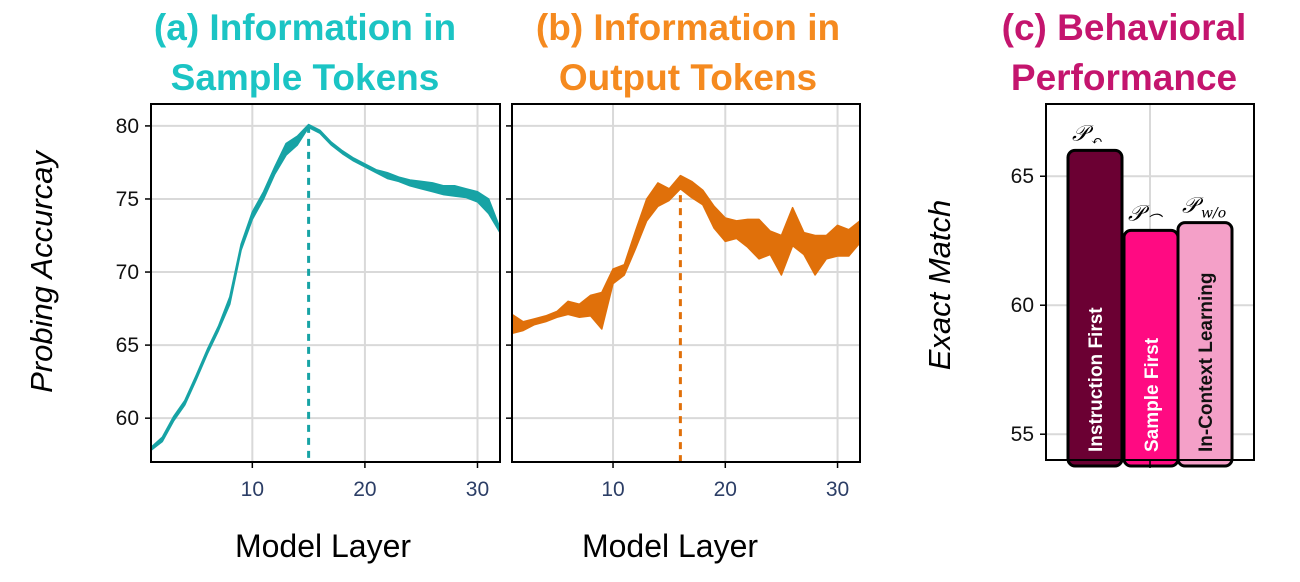 This screenshot has width=1300, height=582. Describe the element at coordinates (127, 199) in the screenshot. I see `panel-a-y-tick-label: 75` at that location.